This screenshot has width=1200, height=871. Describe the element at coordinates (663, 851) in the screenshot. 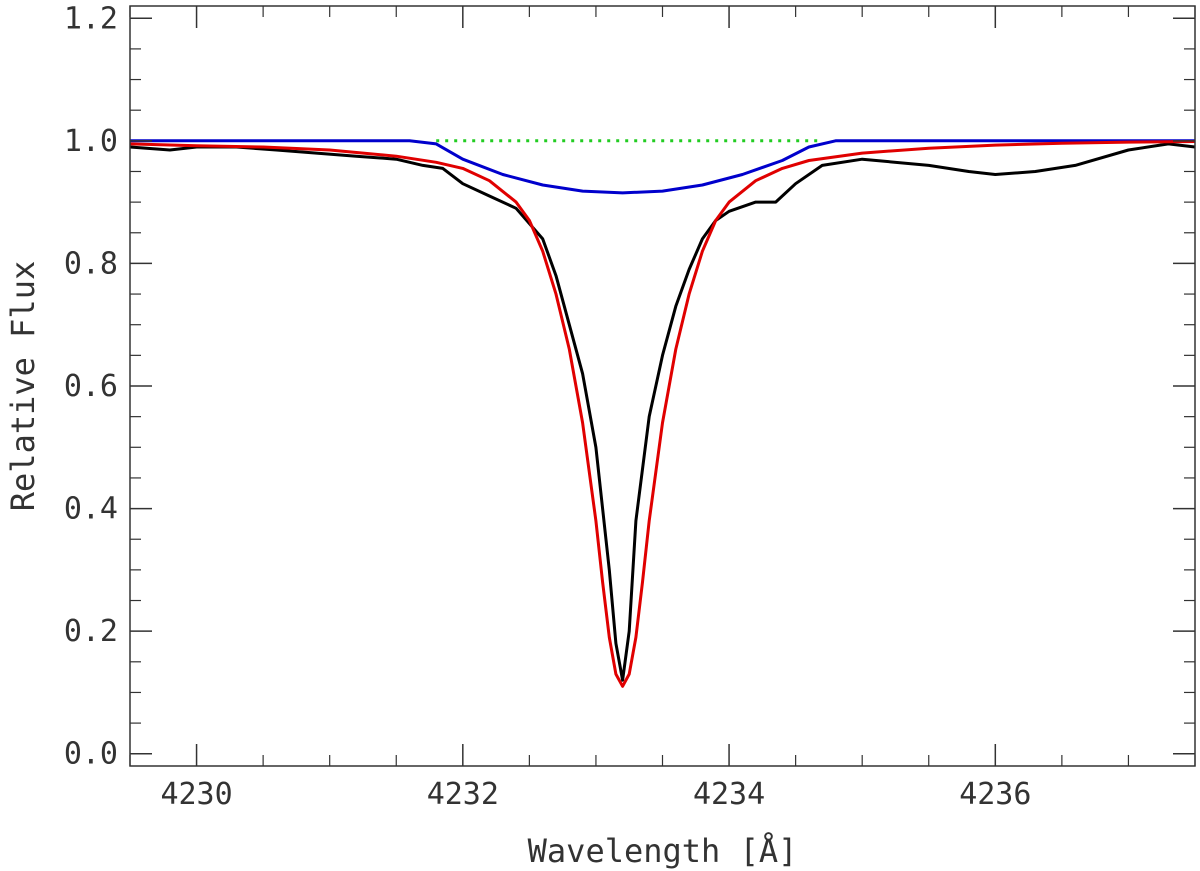

I see `x-axis-label: Wavelength [Å]` at that location.